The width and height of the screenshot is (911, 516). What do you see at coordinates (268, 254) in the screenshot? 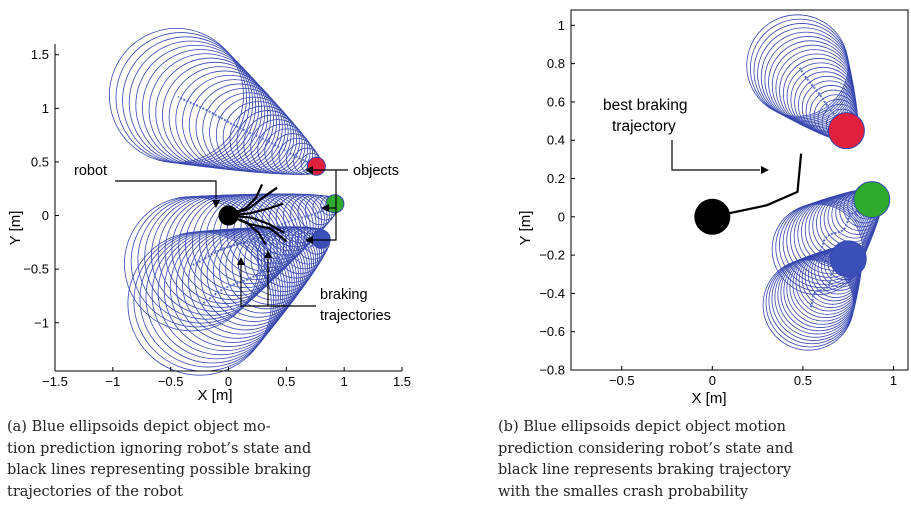
I see `braking-annotation-arrow-right` at bounding box center [268, 254].